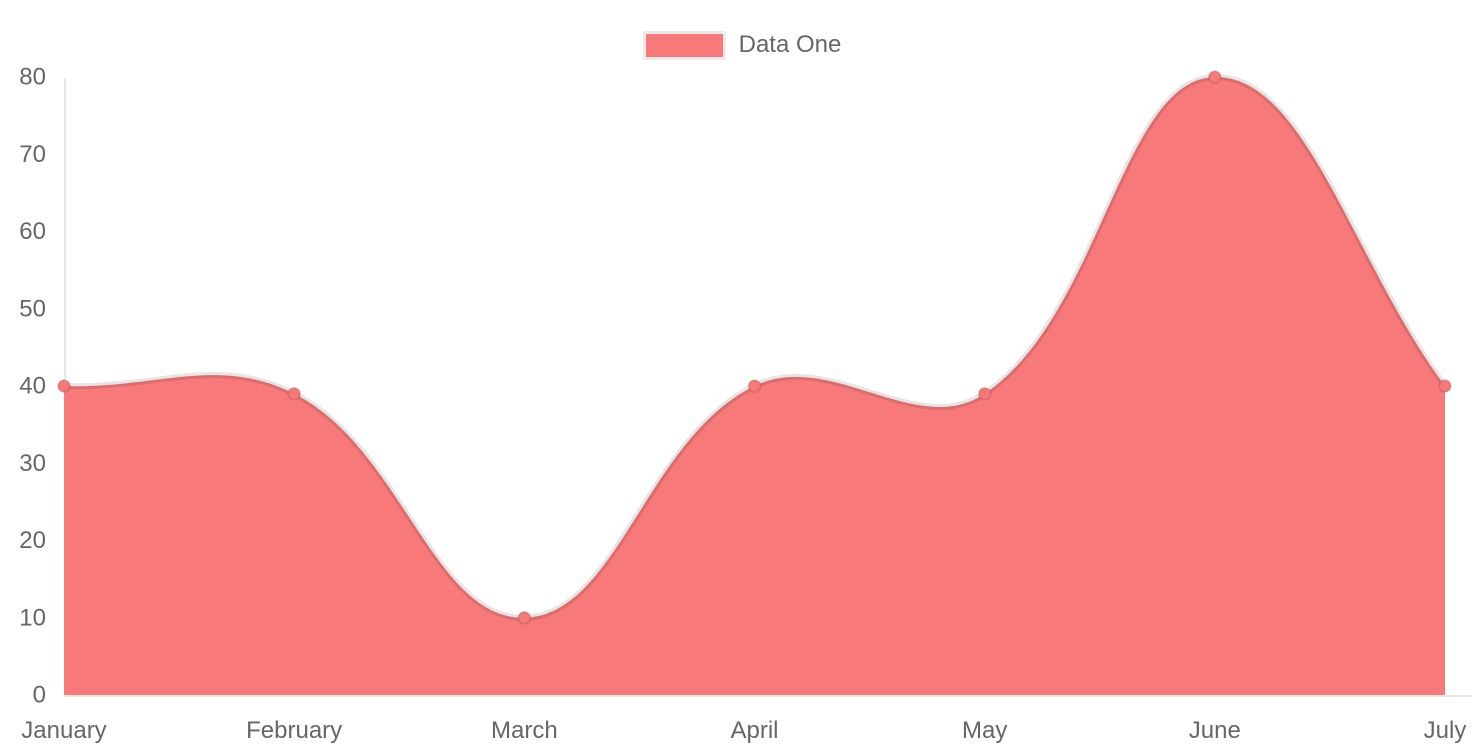 The height and width of the screenshot is (756, 1484). I want to click on x-tick-label-july: July, so click(1445, 730).